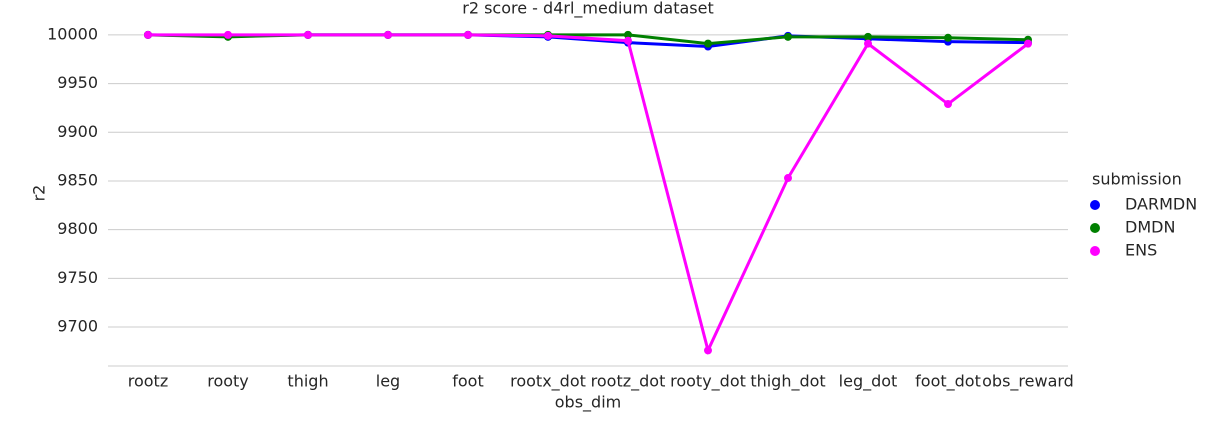 This screenshot has height=432, width=1211. What do you see at coordinates (77, 131) in the screenshot?
I see `y-tick-label: 9900` at bounding box center [77, 131].